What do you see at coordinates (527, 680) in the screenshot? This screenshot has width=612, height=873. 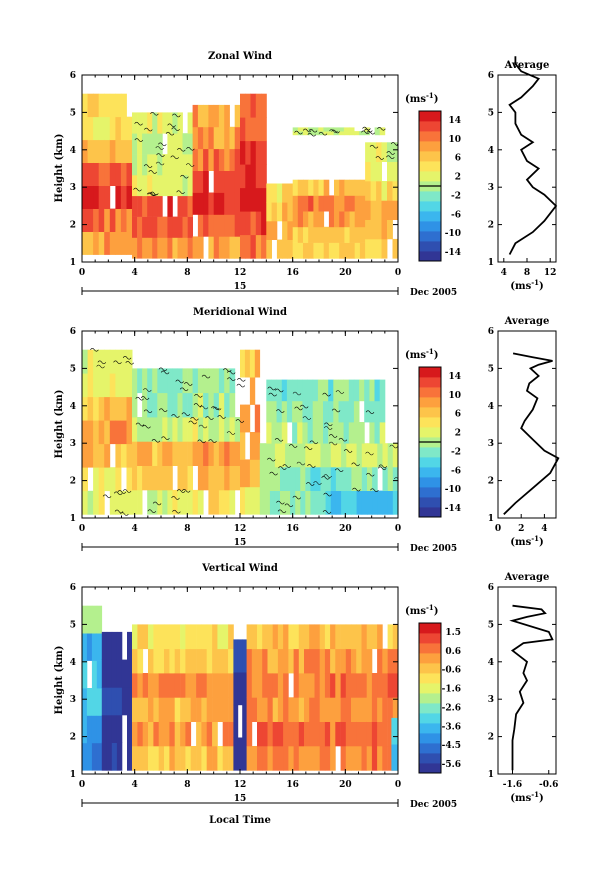 I see `average-frame` at bounding box center [527, 680].